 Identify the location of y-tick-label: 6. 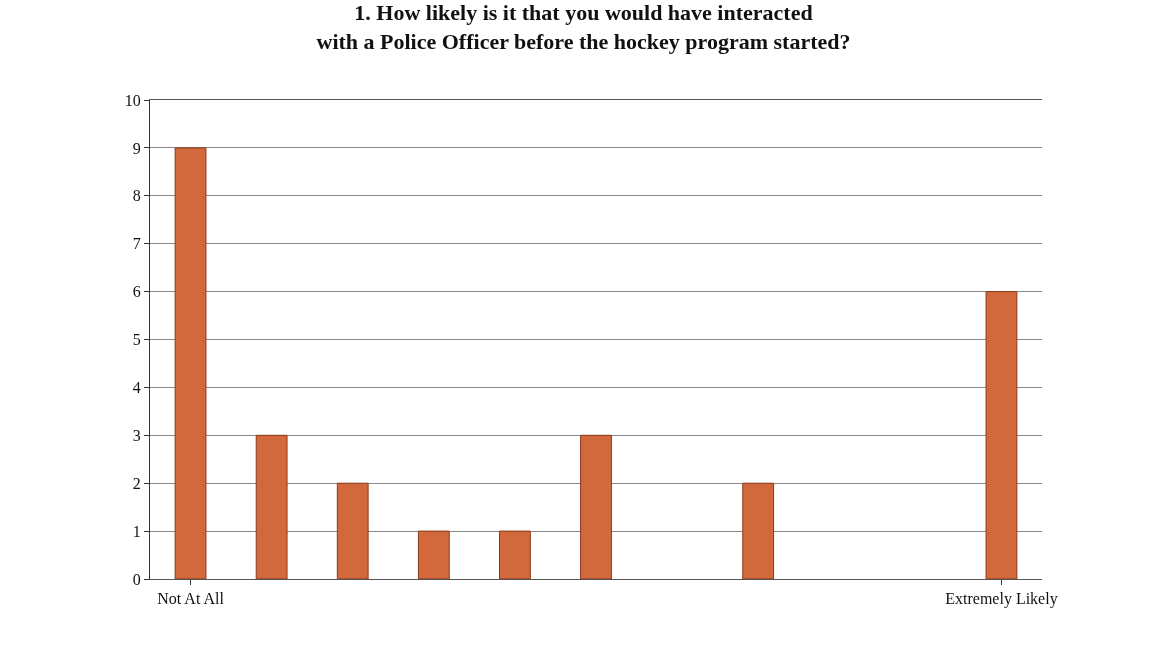
(136, 292).